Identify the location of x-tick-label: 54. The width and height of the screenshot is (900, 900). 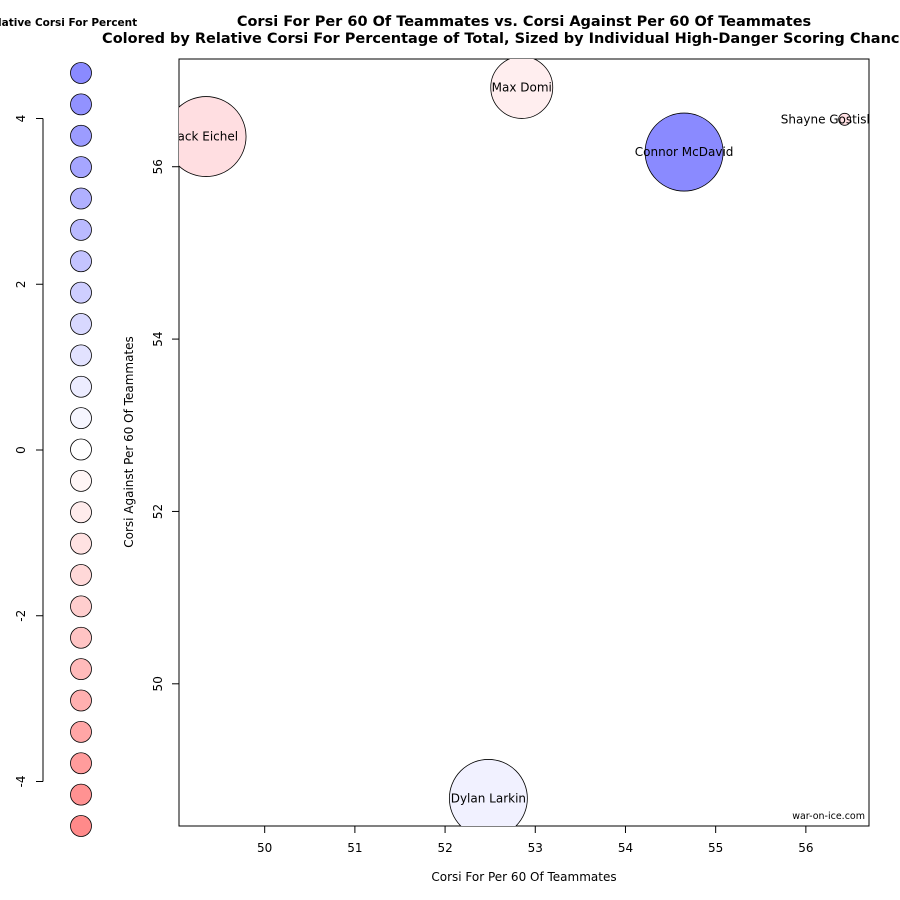
(625, 848).